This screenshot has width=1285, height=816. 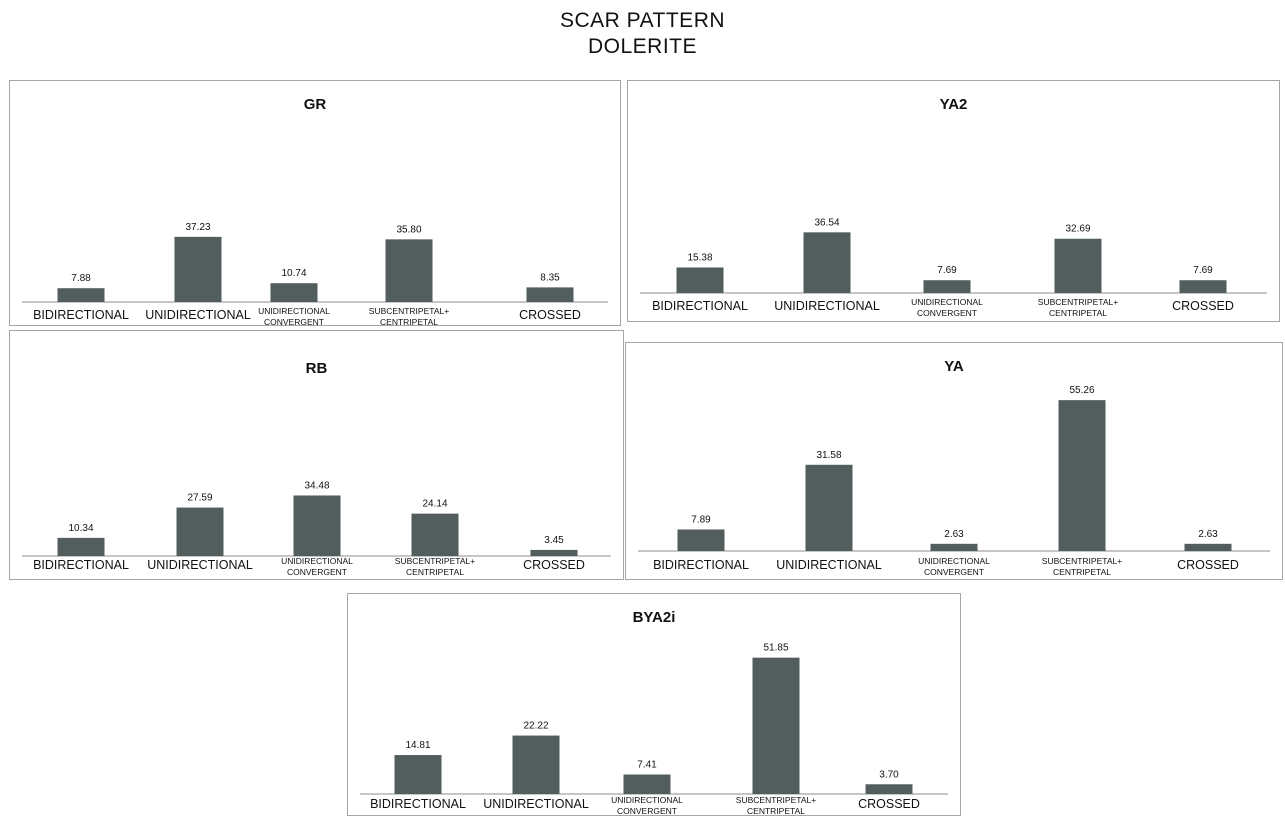 What do you see at coordinates (826, 222) in the screenshot?
I see `data-label: 36.54` at bounding box center [826, 222].